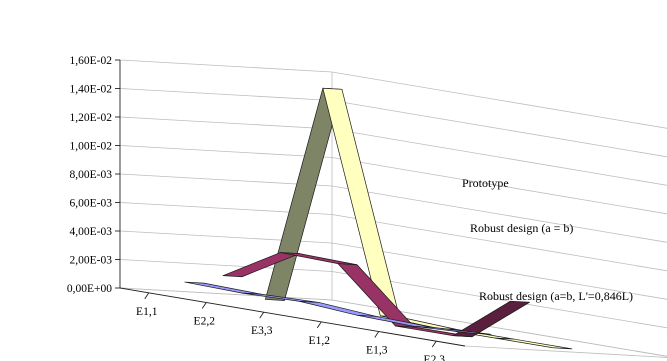 This screenshot has width=667, height=361. What do you see at coordinates (91, 61) in the screenshot?
I see `y-tick-label: 1,60E-02` at bounding box center [91, 61].